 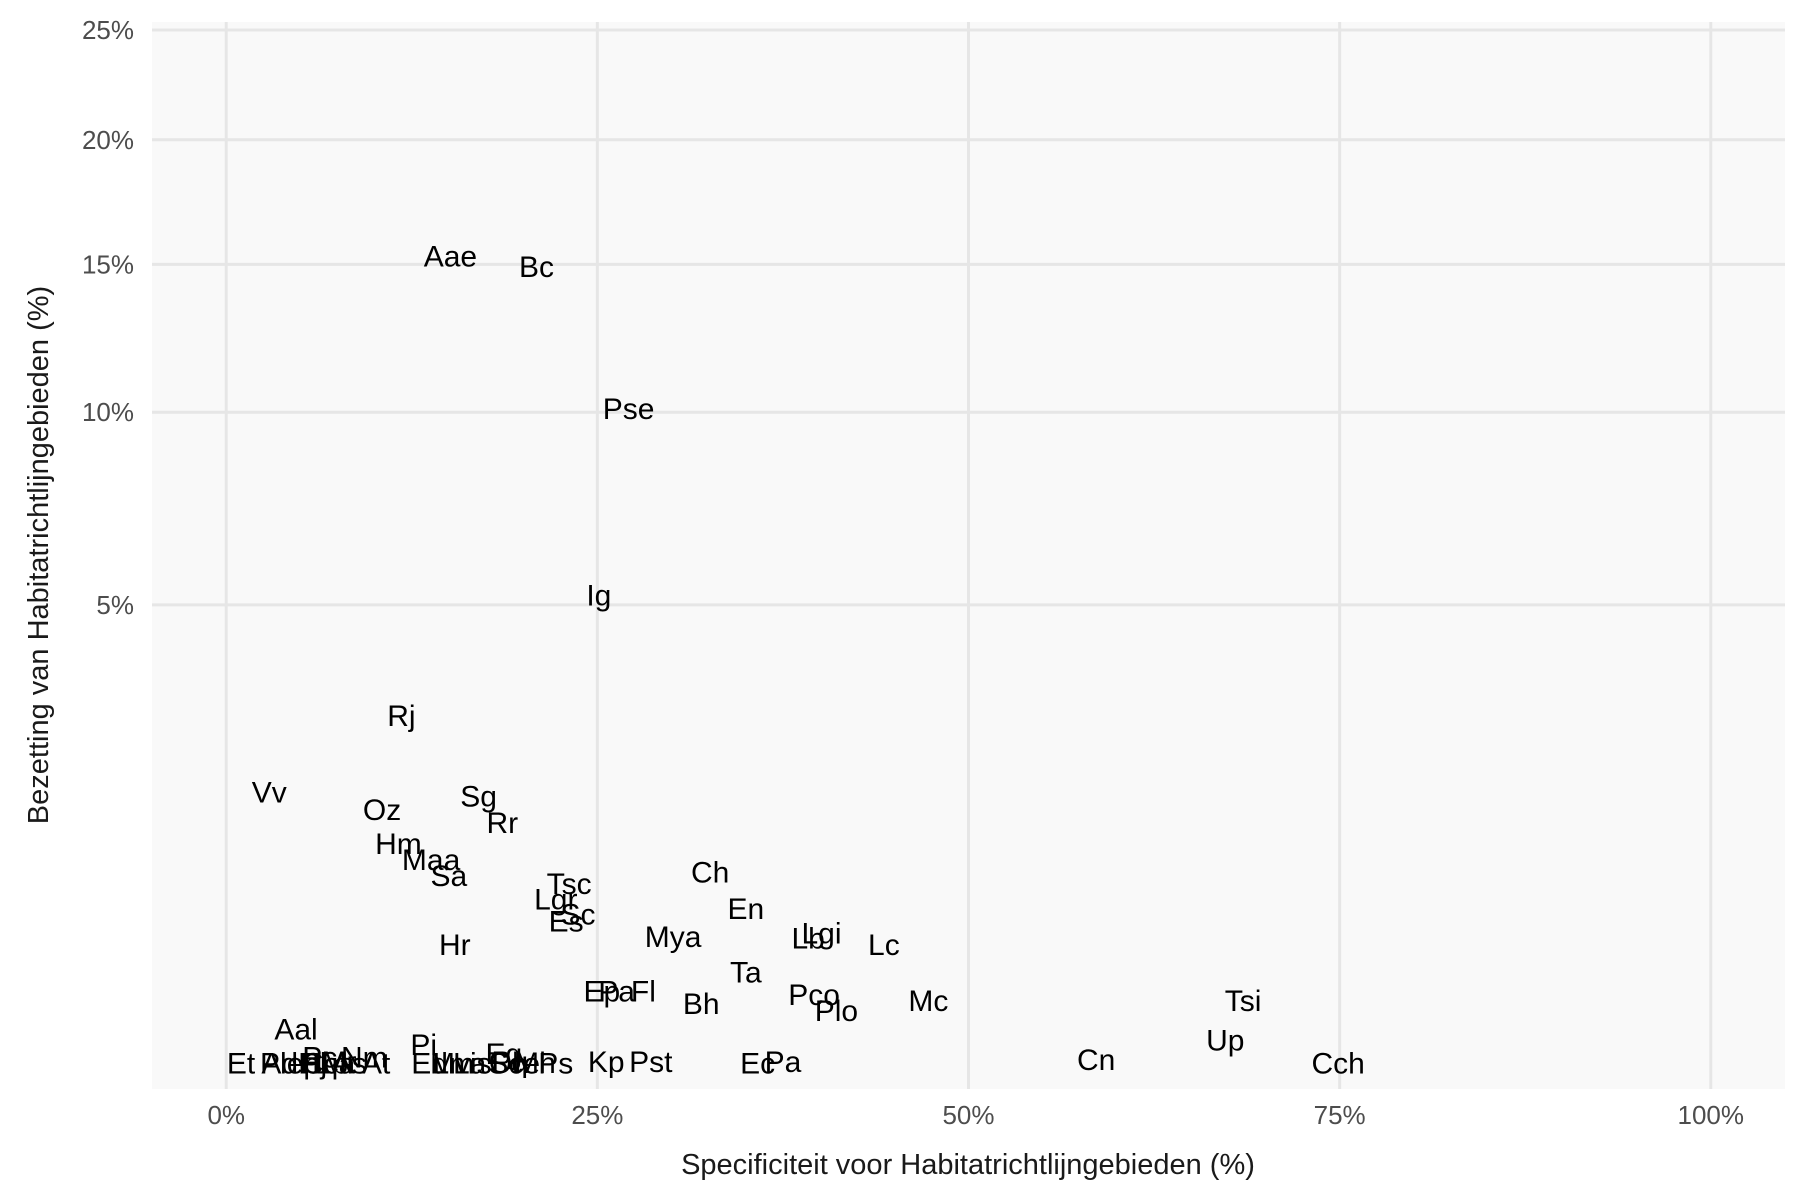 What do you see at coordinates (449, 876) in the screenshot?
I see `point-label-sa: Sa` at bounding box center [449, 876].